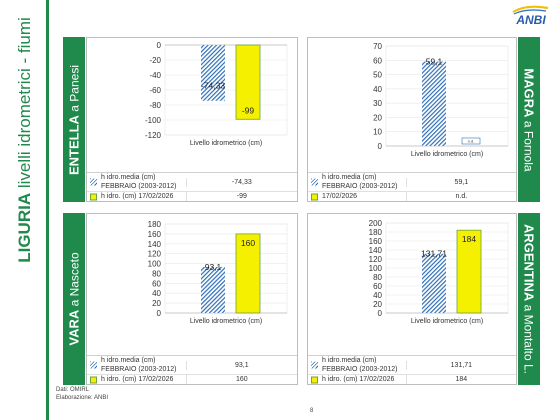 The width and height of the screenshot is (560, 420). I want to click on y-tick-label: 70, so click(377, 46).